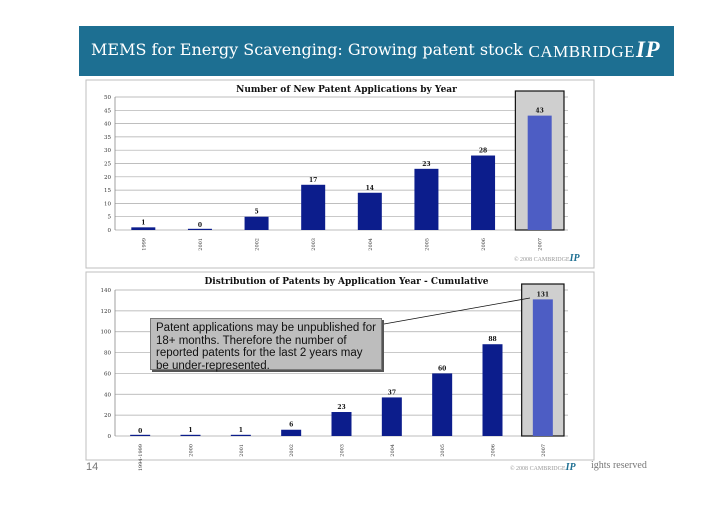  I want to click on watermark-bottom-copyright: © 2008, so click(519, 469).